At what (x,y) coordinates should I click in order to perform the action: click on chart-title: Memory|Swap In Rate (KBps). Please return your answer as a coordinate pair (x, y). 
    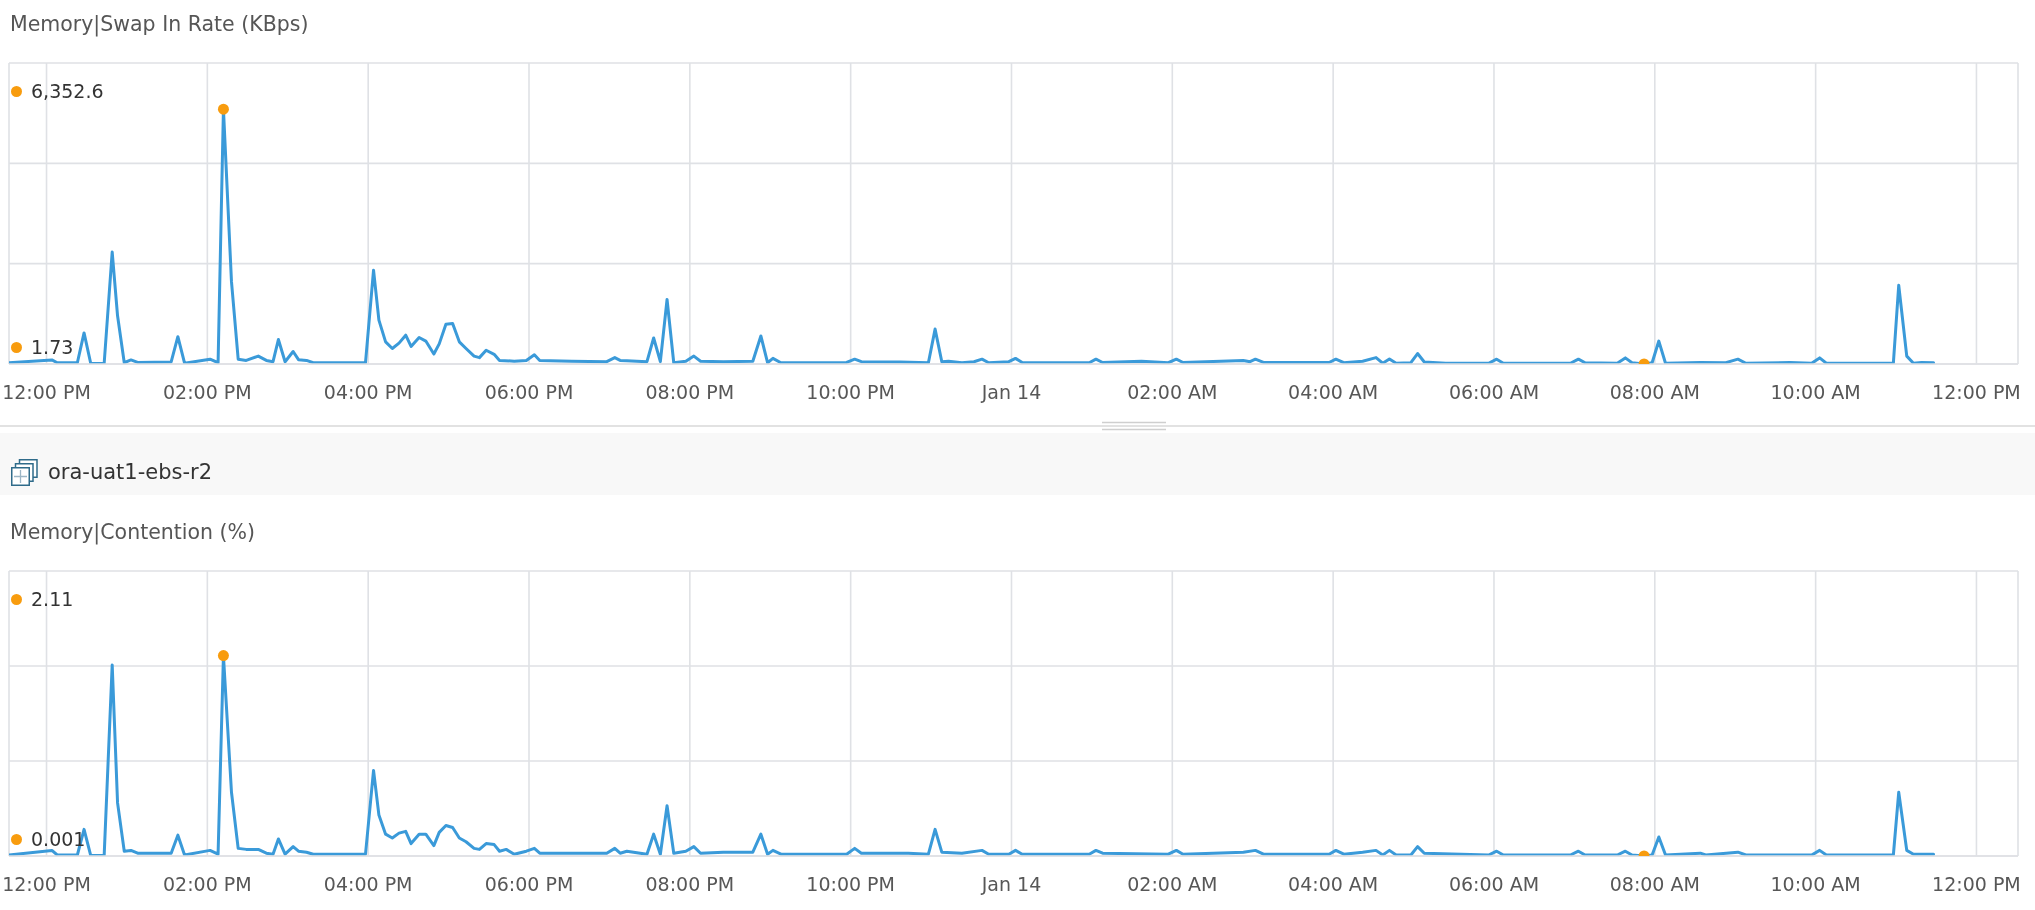
    Looking at the image, I should click on (159, 24).